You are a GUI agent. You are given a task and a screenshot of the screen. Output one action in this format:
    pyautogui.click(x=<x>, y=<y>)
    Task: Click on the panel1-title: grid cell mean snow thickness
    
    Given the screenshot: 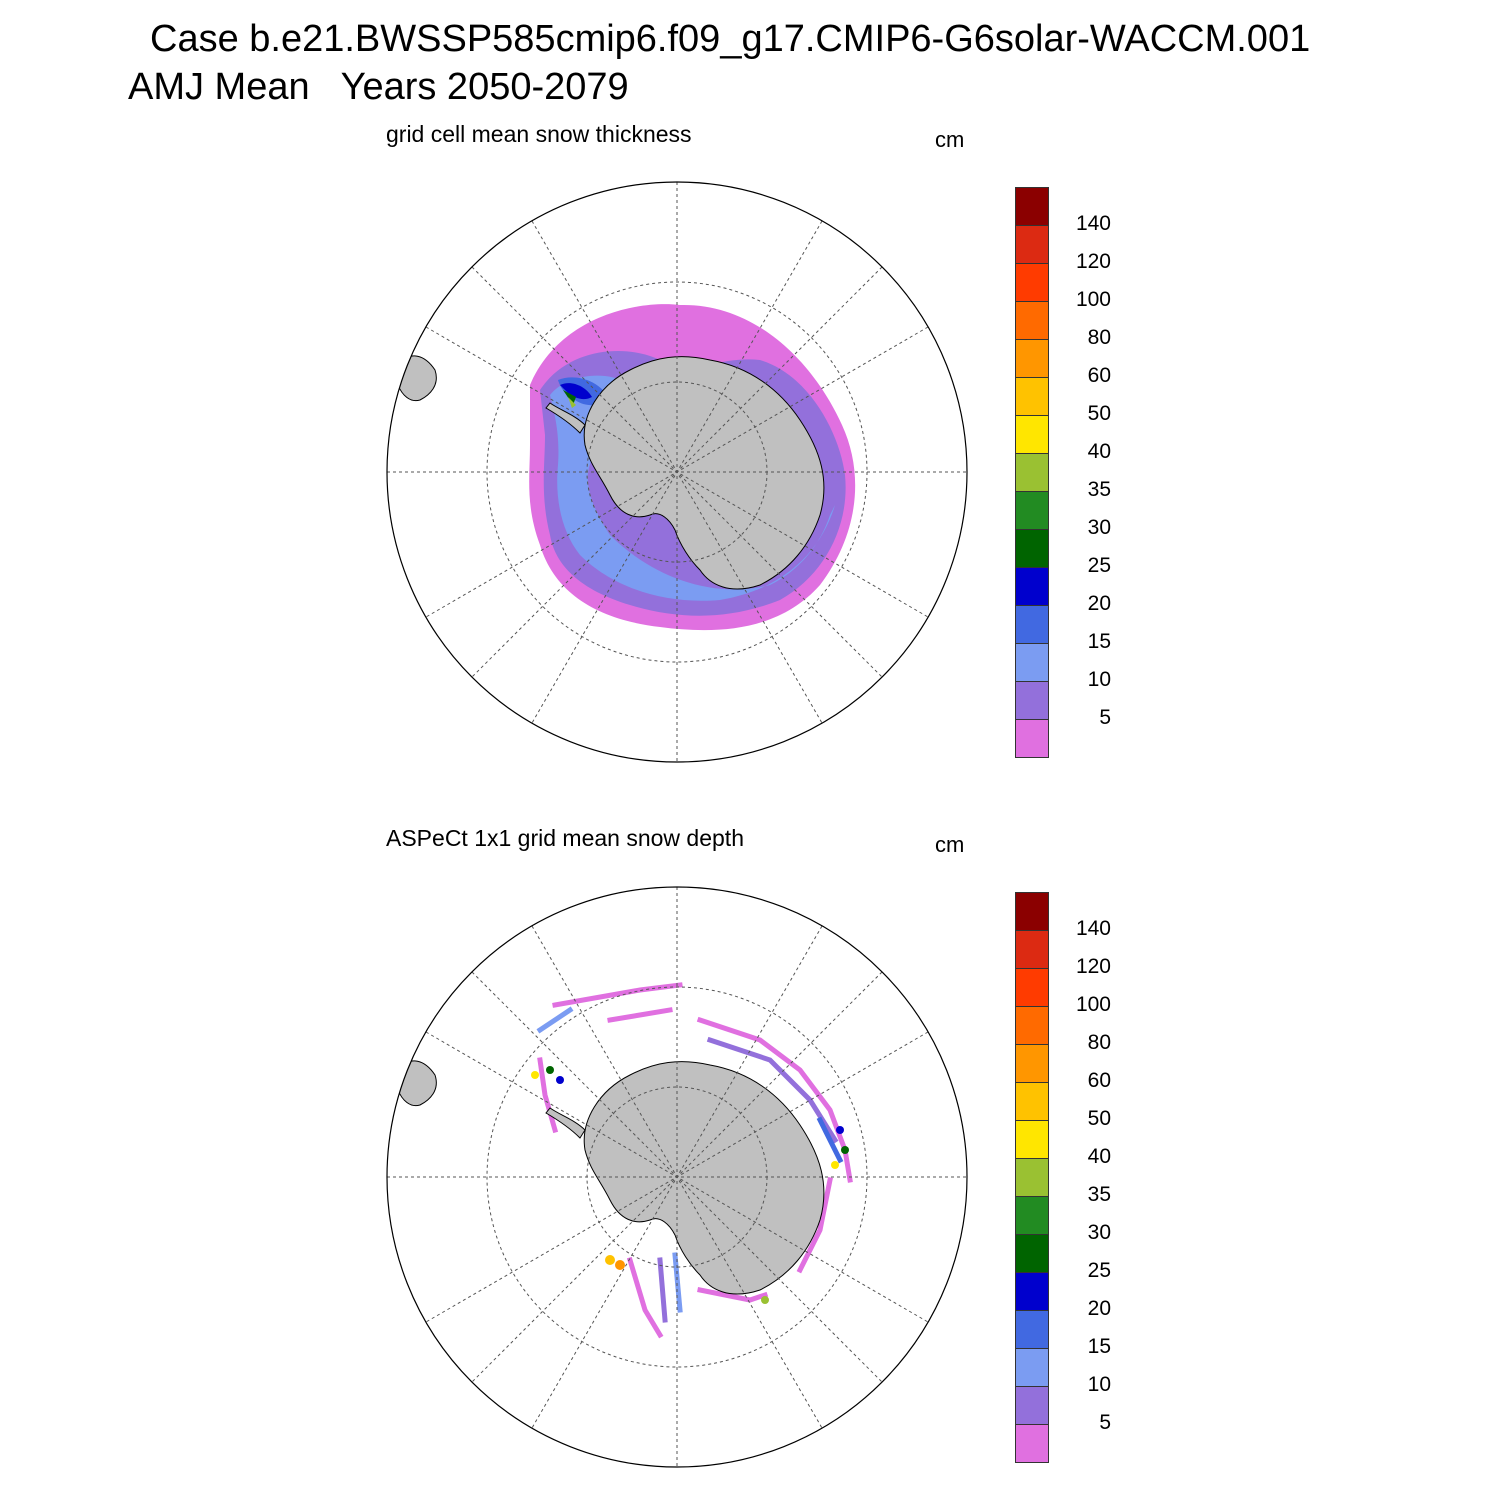 What is the action you would take?
    pyautogui.click(x=539, y=134)
    